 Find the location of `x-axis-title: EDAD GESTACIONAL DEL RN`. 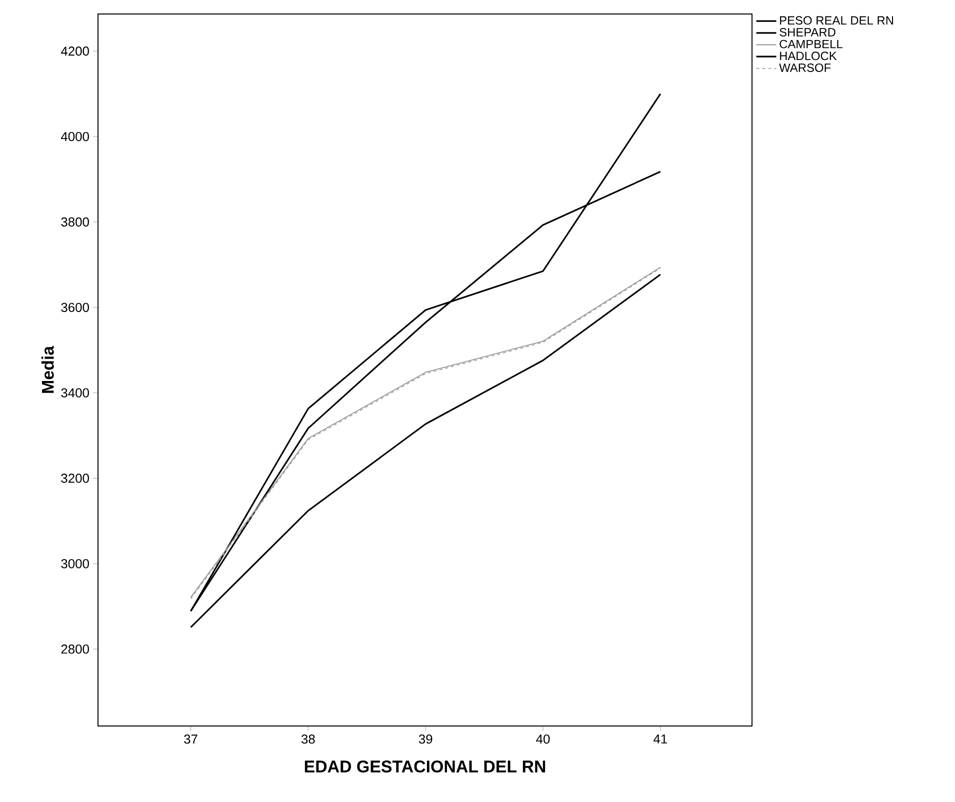

x-axis-title: EDAD GESTACIONAL DEL RN is located at coordinates (425, 766).